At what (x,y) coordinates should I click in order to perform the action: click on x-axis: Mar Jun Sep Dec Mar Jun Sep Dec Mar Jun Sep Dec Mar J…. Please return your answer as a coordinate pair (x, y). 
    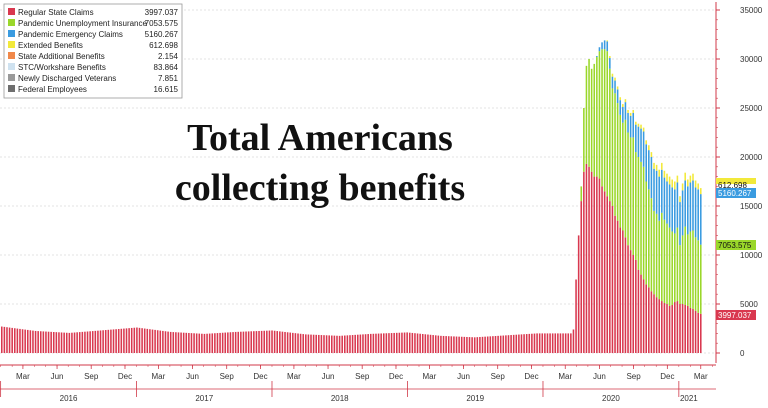
    Looking at the image, I should click on (358, 383).